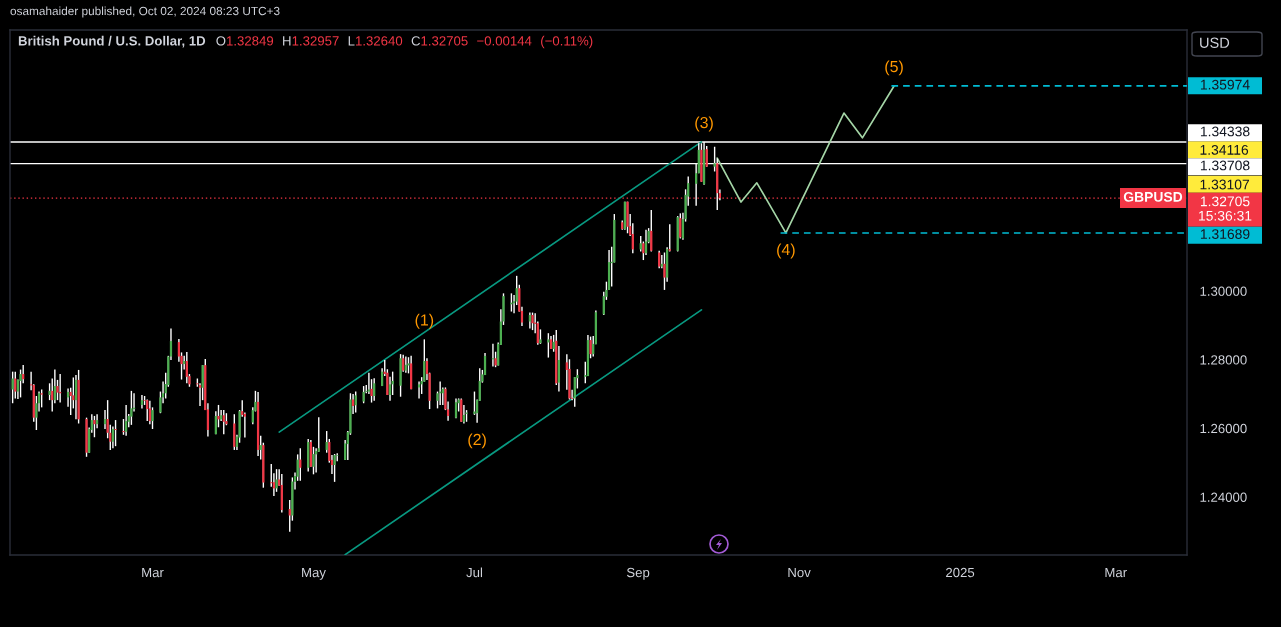  Describe the element at coordinates (1223, 497) in the screenshot. I see `y-tick-label: 1.24000` at that location.